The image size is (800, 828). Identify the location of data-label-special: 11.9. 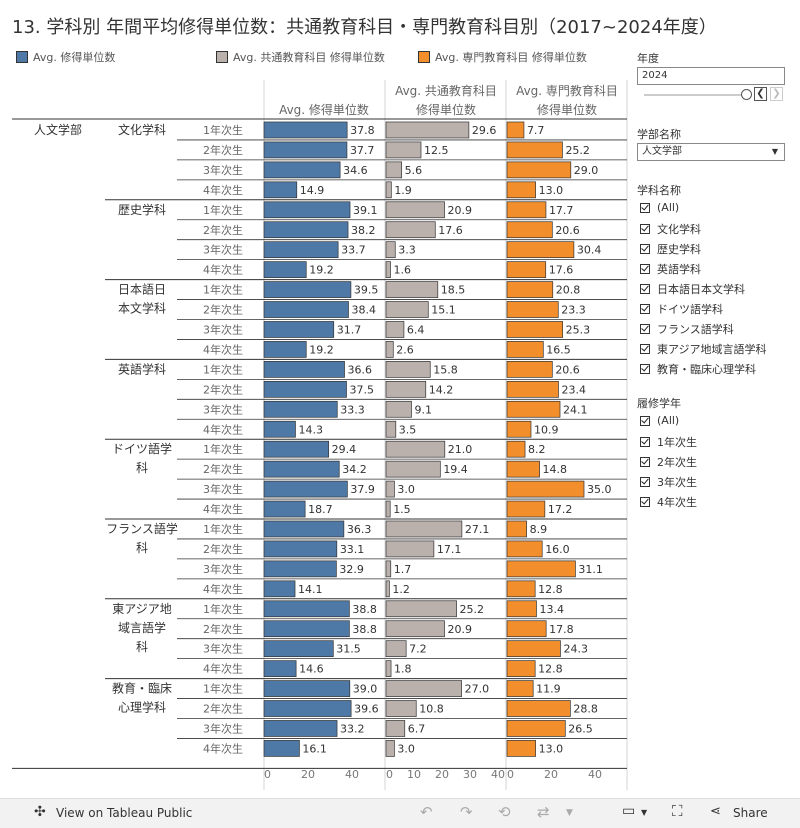
(548, 689).